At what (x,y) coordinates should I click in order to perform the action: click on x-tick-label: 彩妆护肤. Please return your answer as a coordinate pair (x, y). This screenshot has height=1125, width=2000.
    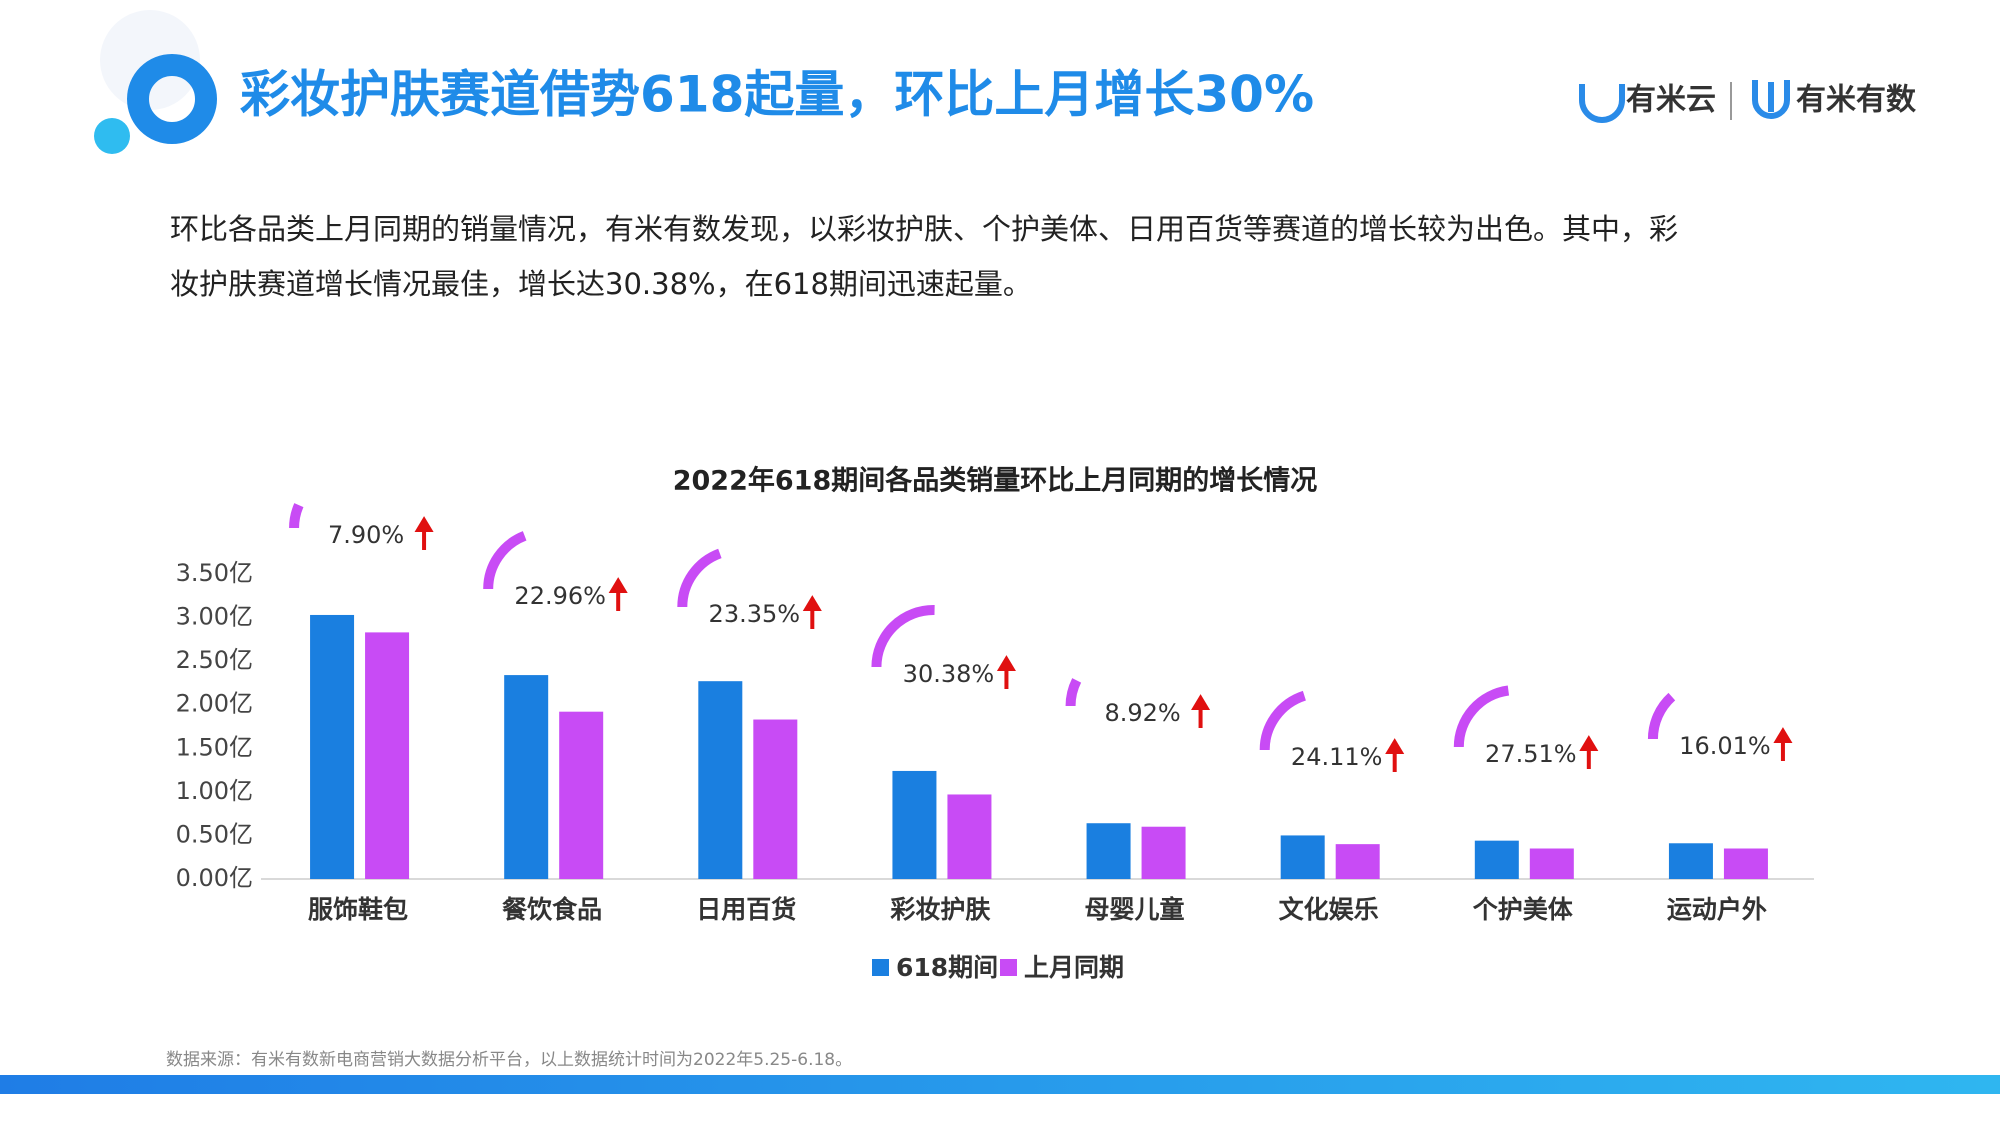
    Looking at the image, I should click on (940, 909).